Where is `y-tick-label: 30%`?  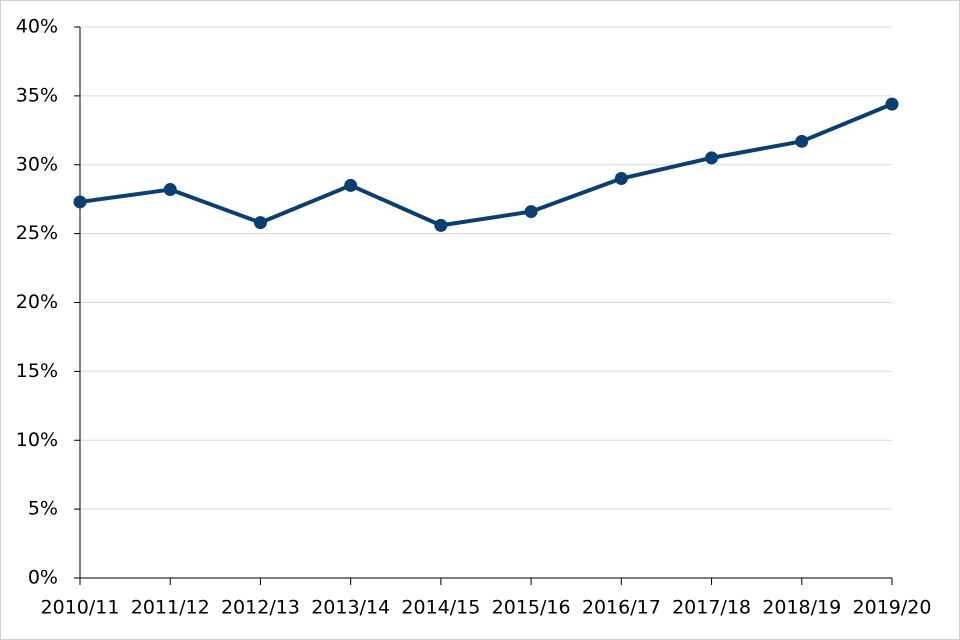 y-tick-label: 30% is located at coordinates (37, 164).